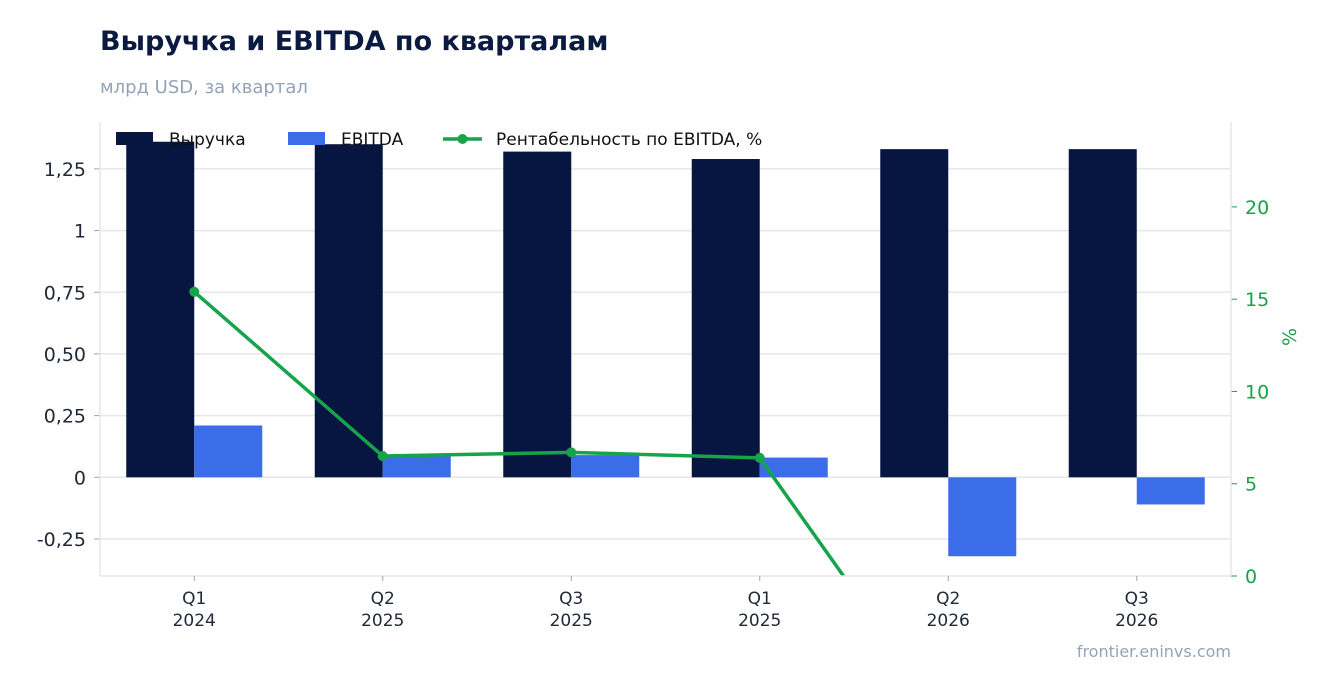  What do you see at coordinates (65, 417) in the screenshot?
I see `y-left-tick-label: 0,25` at bounding box center [65, 417].